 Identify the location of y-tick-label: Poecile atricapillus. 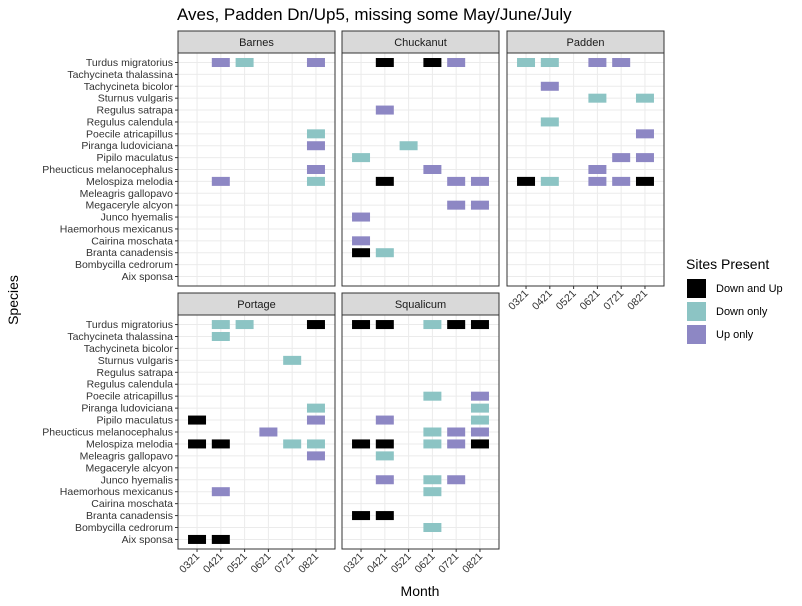
(129, 397).